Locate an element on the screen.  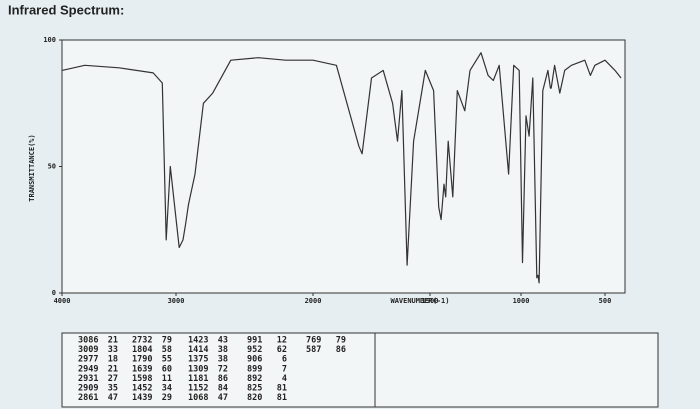
peak-transmittance: 18 is located at coordinates (113, 360).